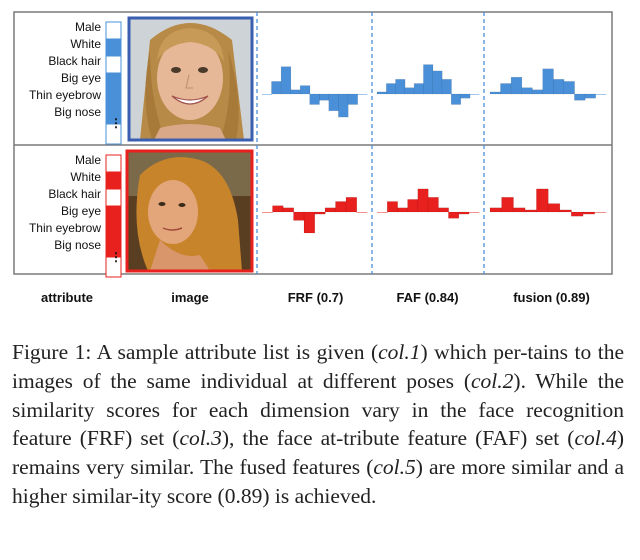 Image resolution: width=640 pixels, height=560 pixels. Describe the element at coordinates (85, 44) in the screenshot. I see `attribute-label: White` at that location.